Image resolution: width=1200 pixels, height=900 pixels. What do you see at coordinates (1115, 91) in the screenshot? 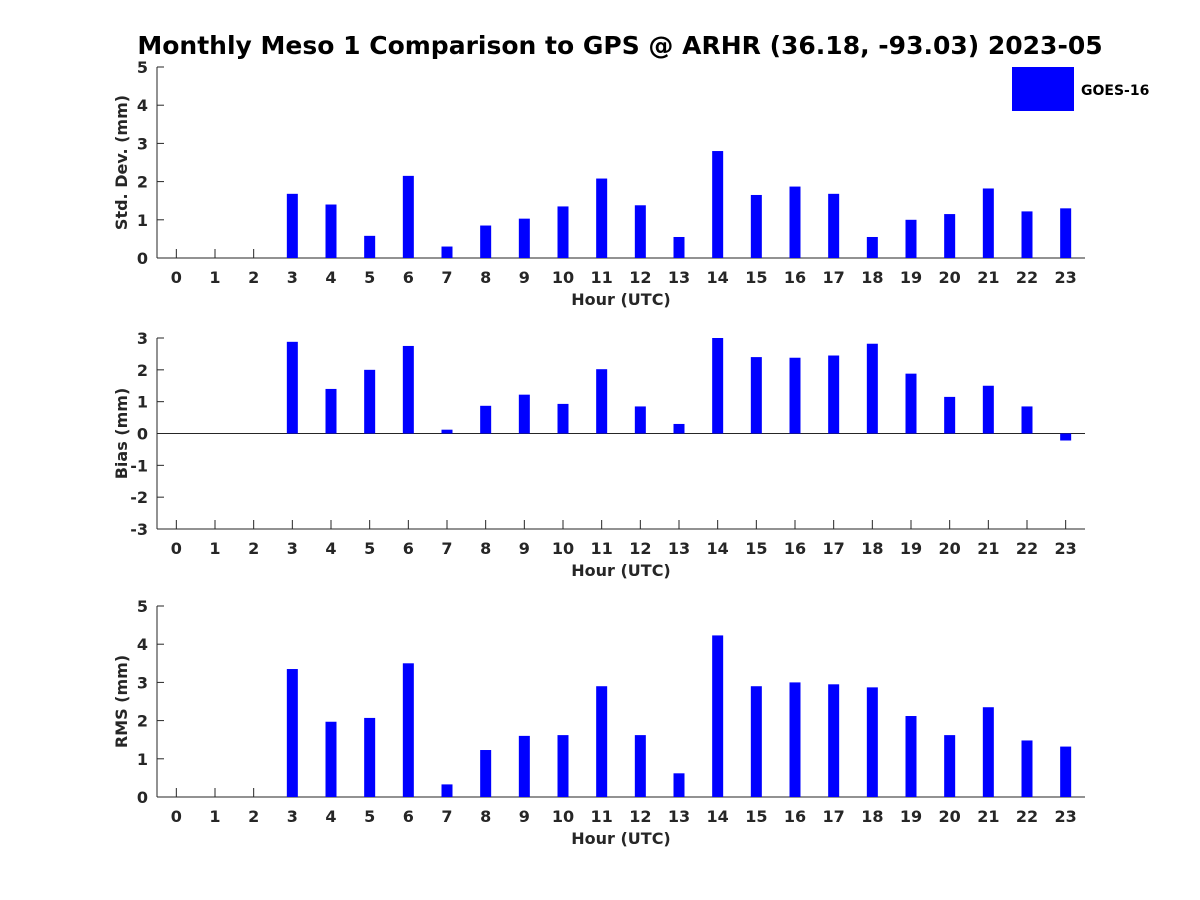
I see `legend-label-goes-16: GOES-16` at bounding box center [1115, 91].